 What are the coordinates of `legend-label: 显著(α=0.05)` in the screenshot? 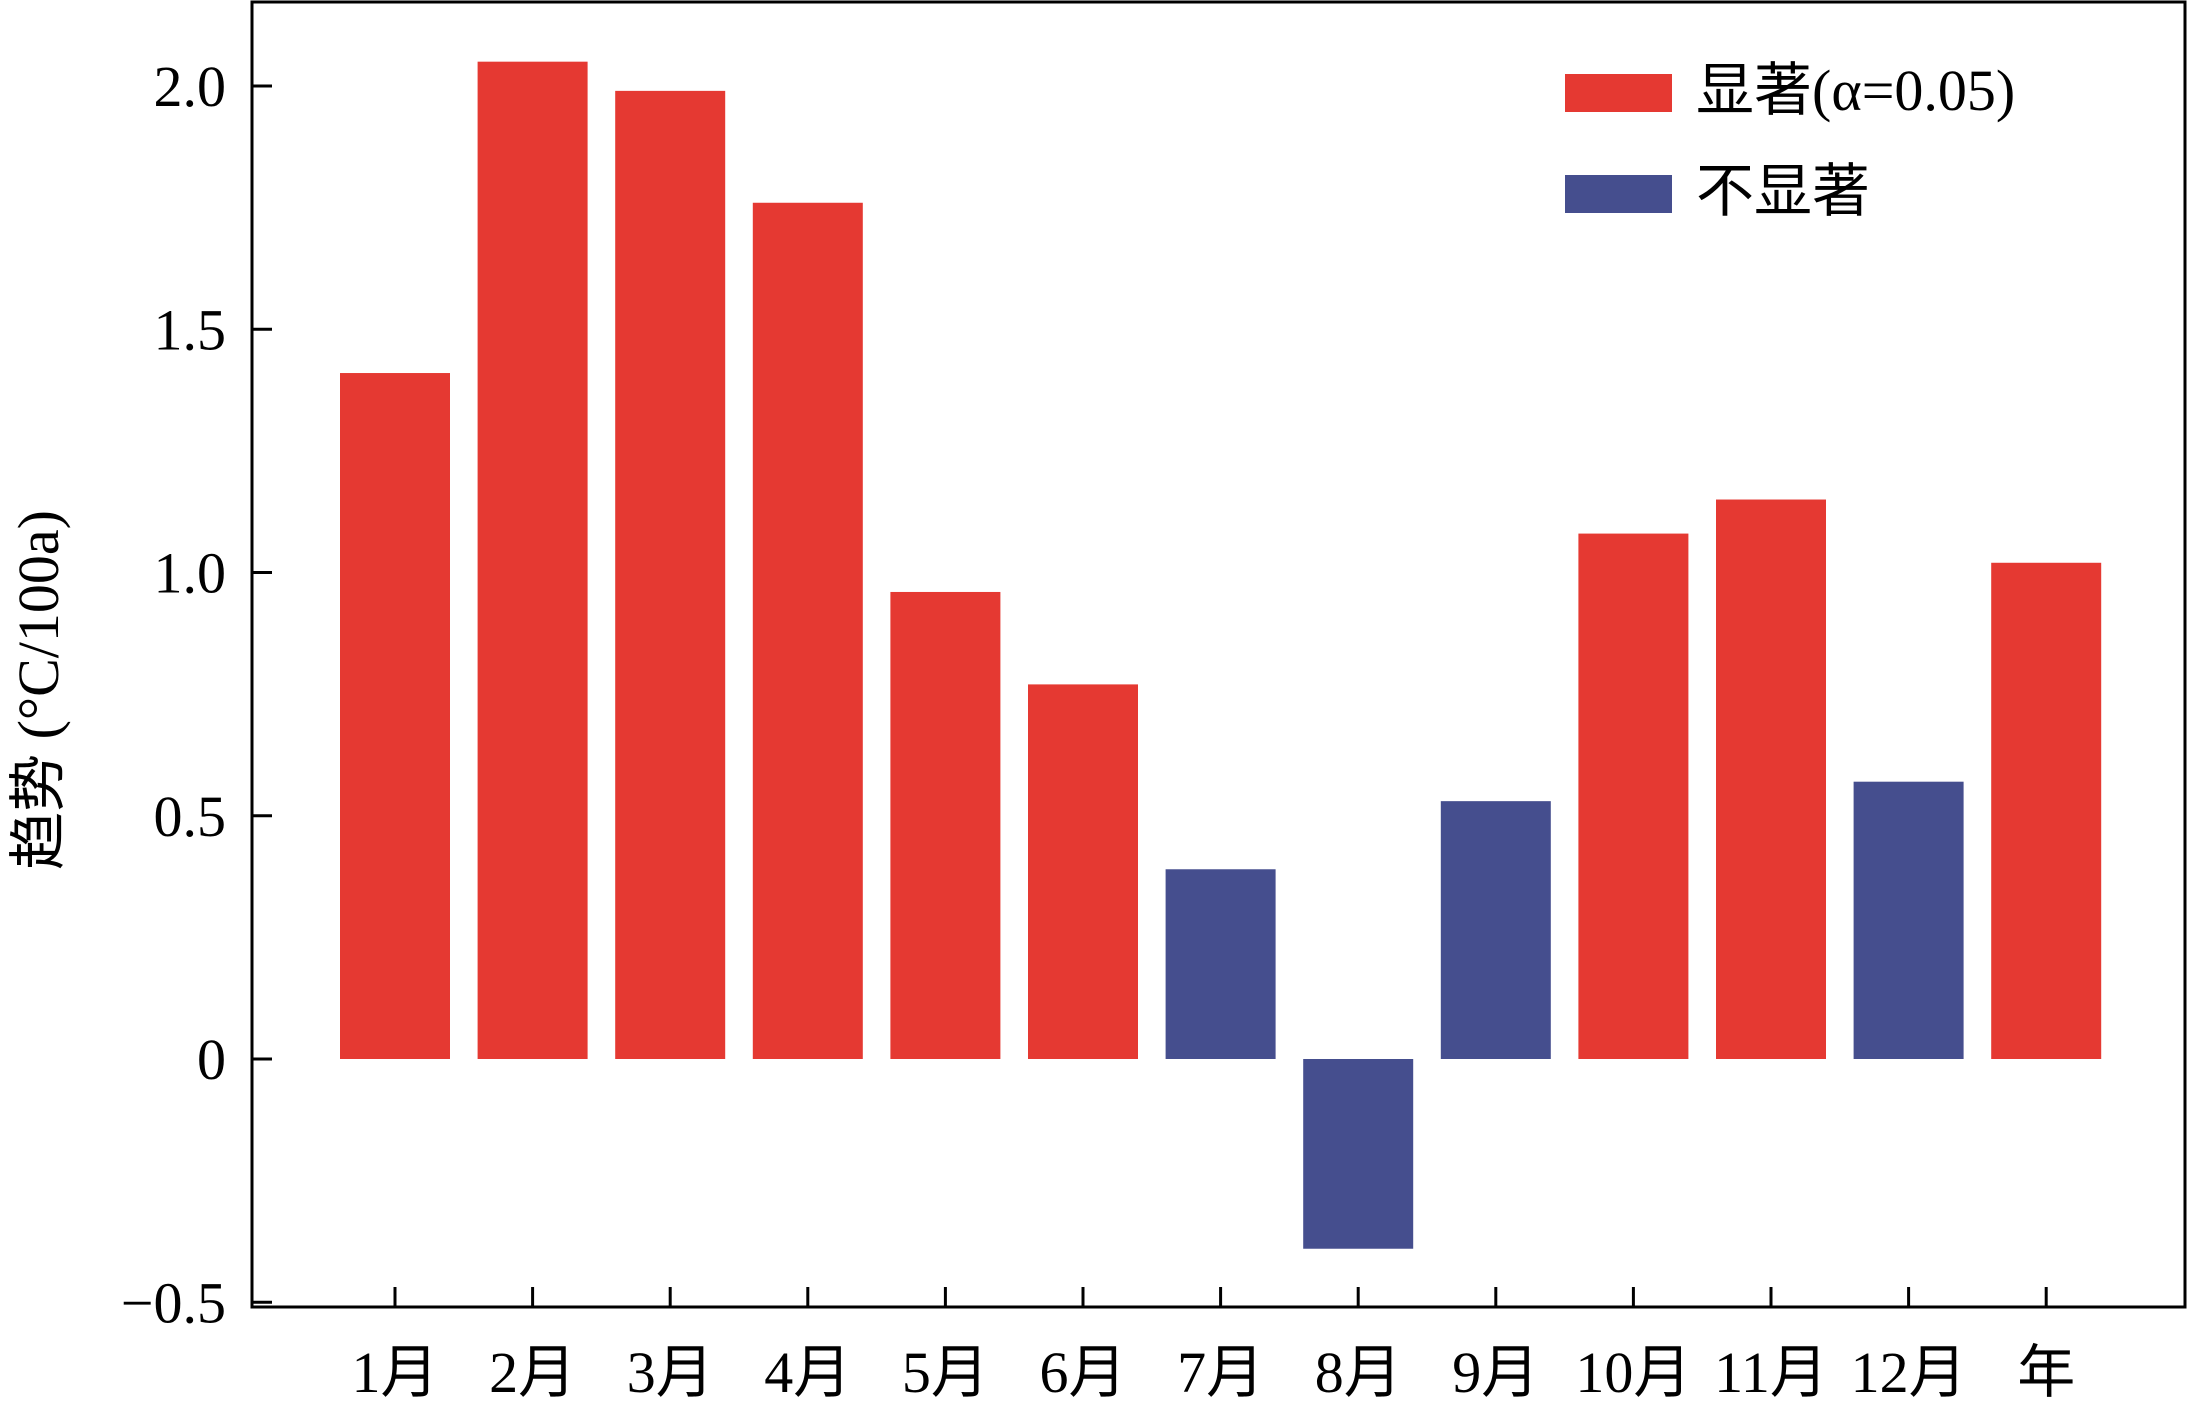 It's located at (1855, 90).